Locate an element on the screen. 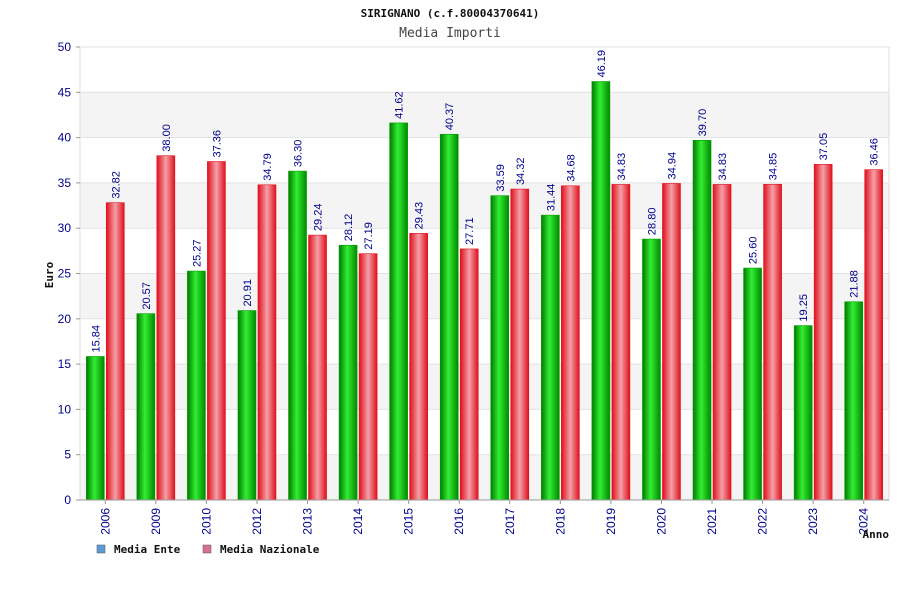  value-label-media-nazionale: 37.05 is located at coordinates (824, 147).